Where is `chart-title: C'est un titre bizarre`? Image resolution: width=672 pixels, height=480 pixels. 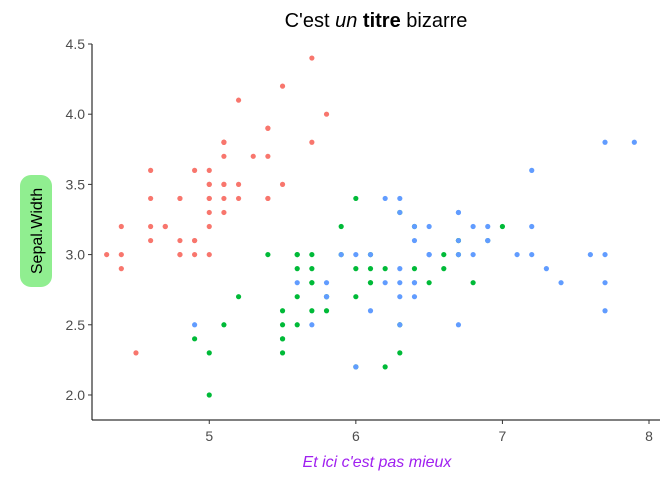
chart-title: C'est un titre bizarre is located at coordinates (376, 21).